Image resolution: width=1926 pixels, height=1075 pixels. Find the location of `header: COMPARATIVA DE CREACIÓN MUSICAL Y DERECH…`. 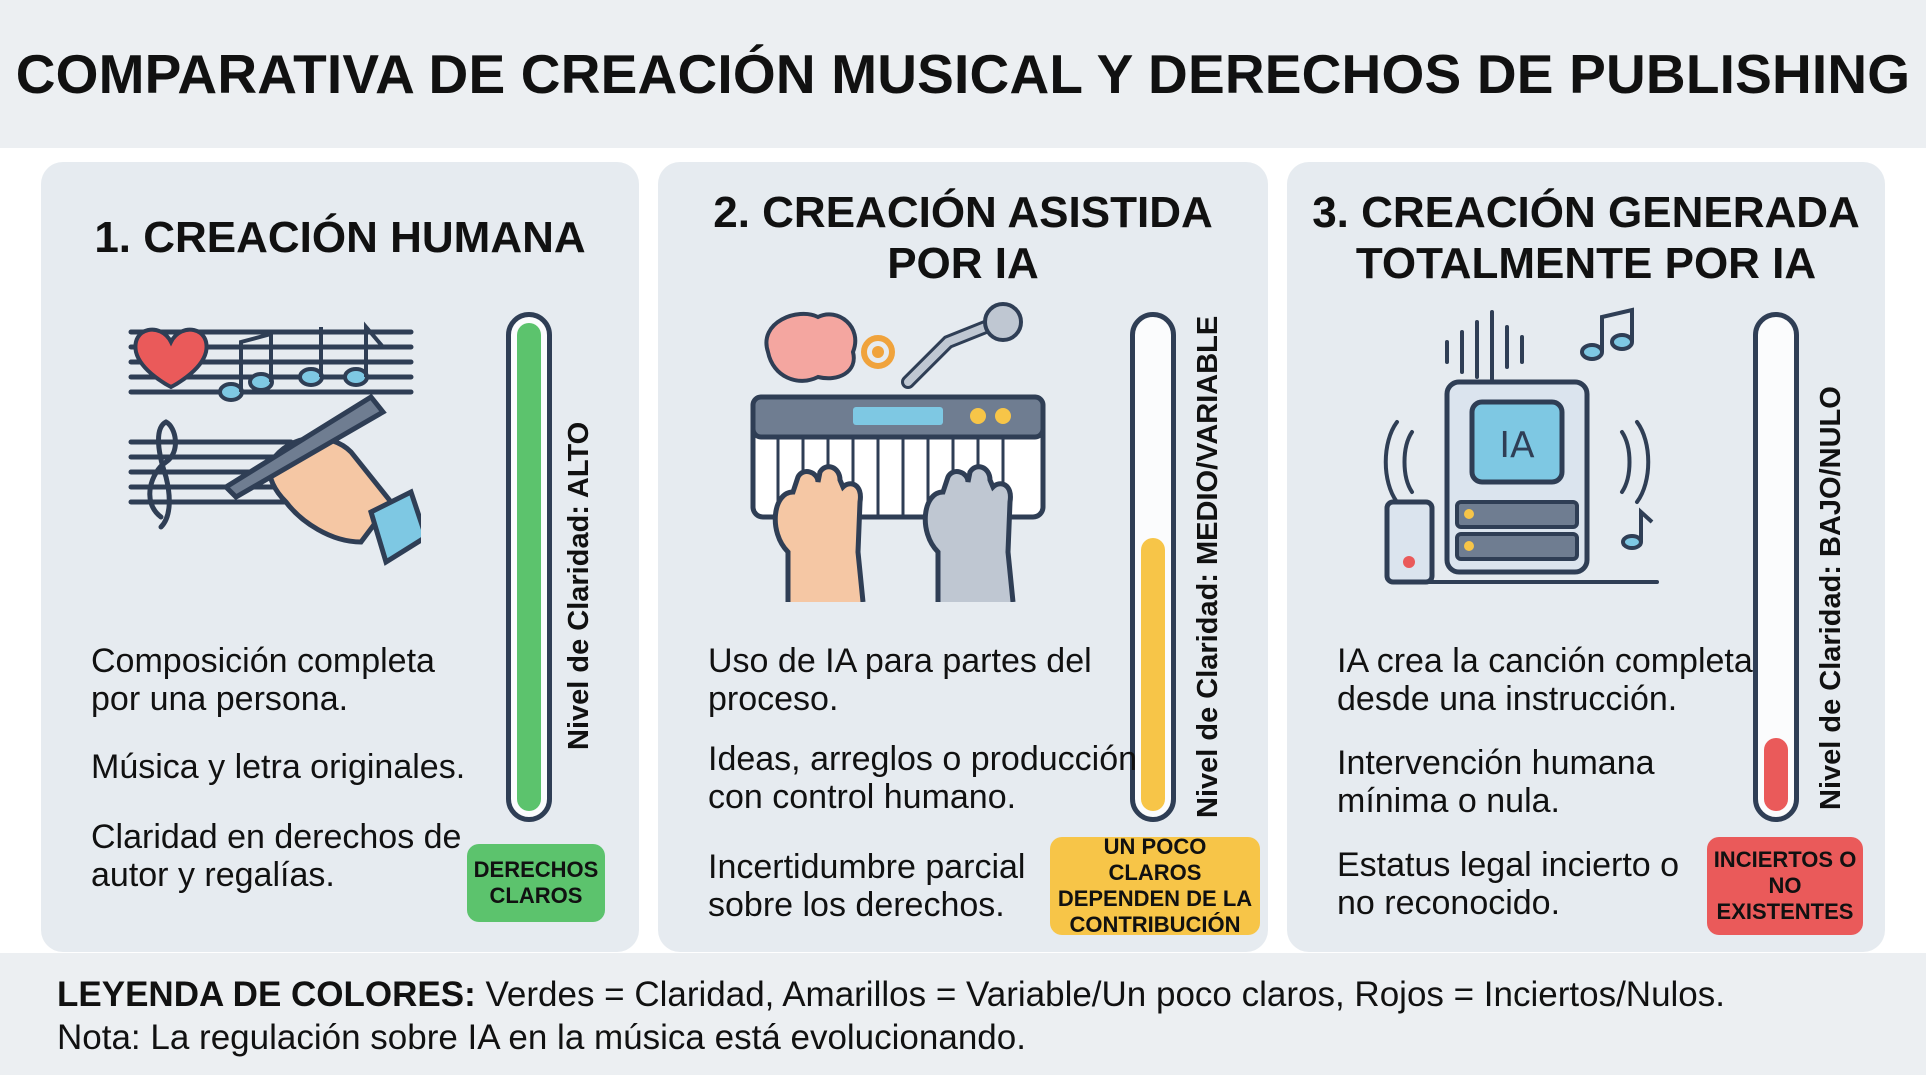

header: COMPARATIVA DE CREACIÓN MUSICAL Y DERECH… is located at coordinates (963, 74).